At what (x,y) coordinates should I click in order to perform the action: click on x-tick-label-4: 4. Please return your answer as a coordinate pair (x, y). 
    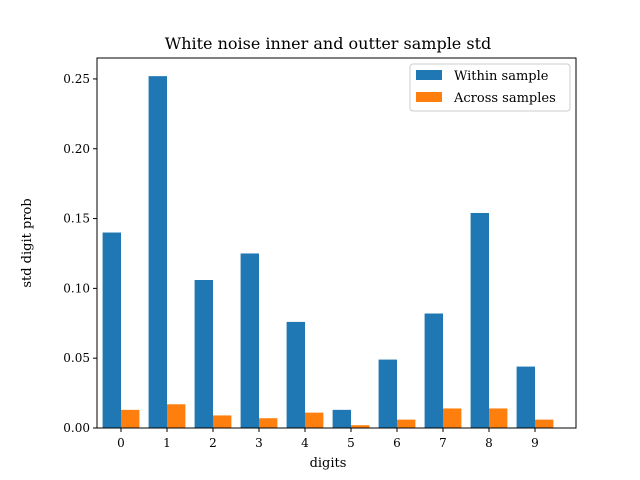
    Looking at the image, I should click on (305, 443).